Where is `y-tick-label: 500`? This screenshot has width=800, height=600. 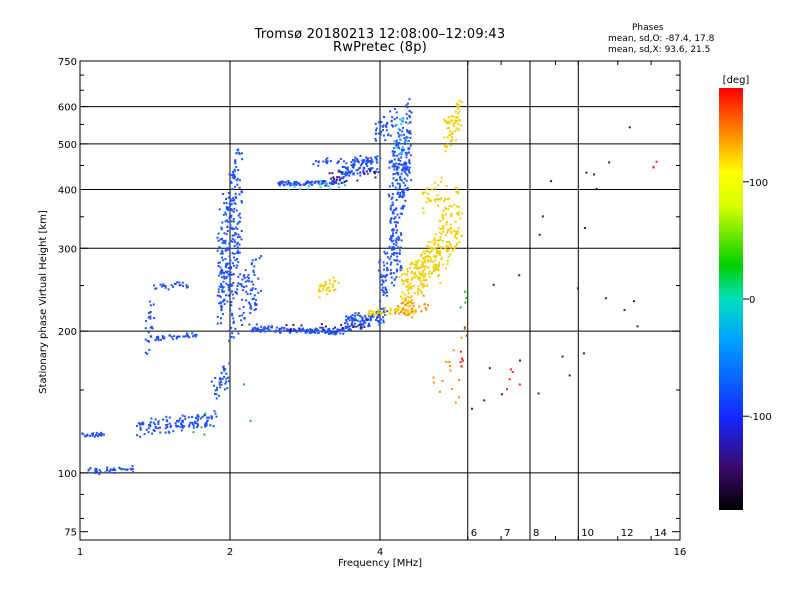 y-tick-label: 500 is located at coordinates (67, 145).